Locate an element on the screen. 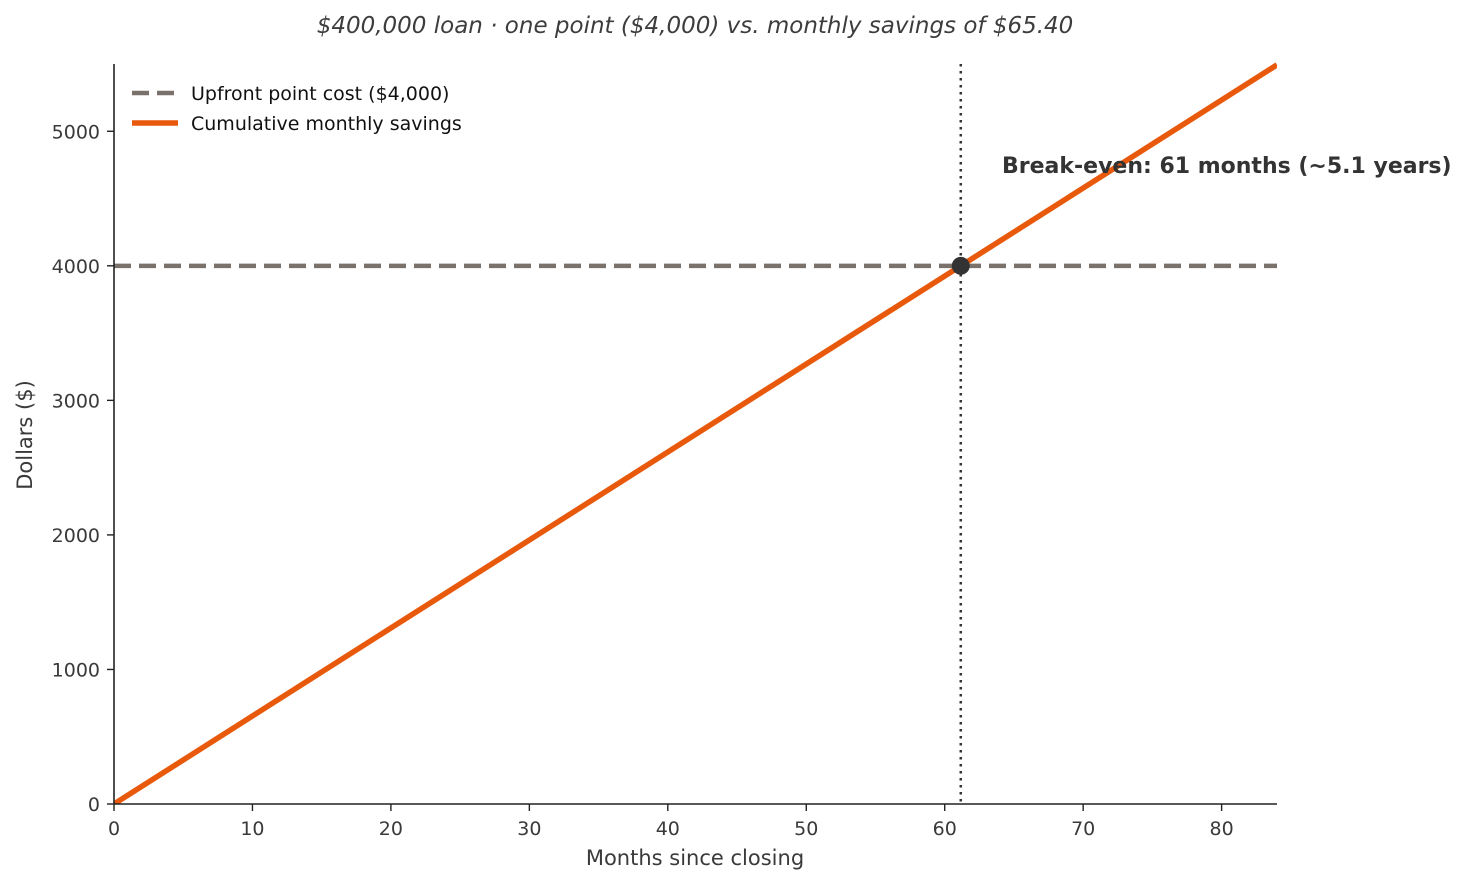  breakeven-point is located at coordinates (960, 265).